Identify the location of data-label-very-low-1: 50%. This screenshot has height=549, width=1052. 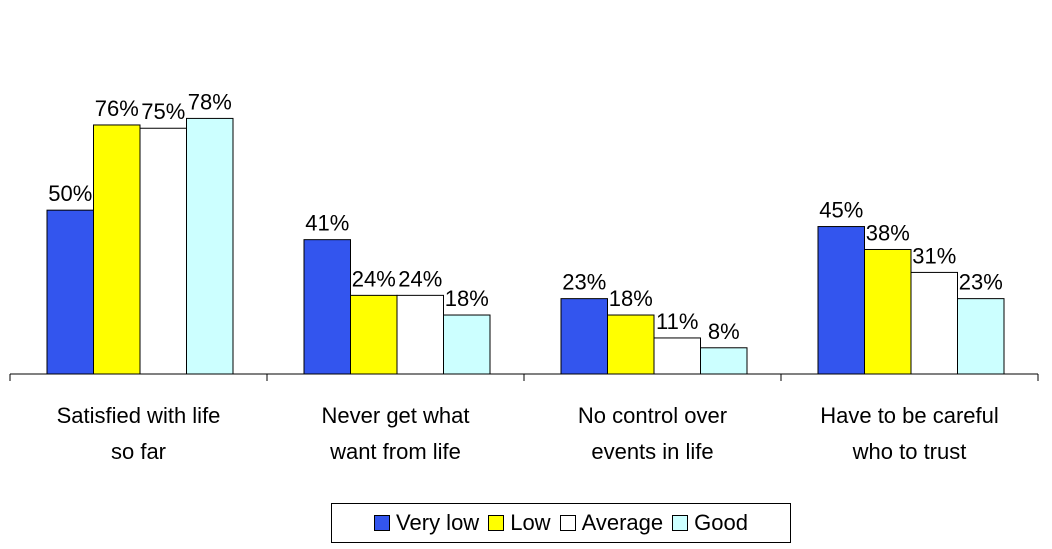
(70, 193).